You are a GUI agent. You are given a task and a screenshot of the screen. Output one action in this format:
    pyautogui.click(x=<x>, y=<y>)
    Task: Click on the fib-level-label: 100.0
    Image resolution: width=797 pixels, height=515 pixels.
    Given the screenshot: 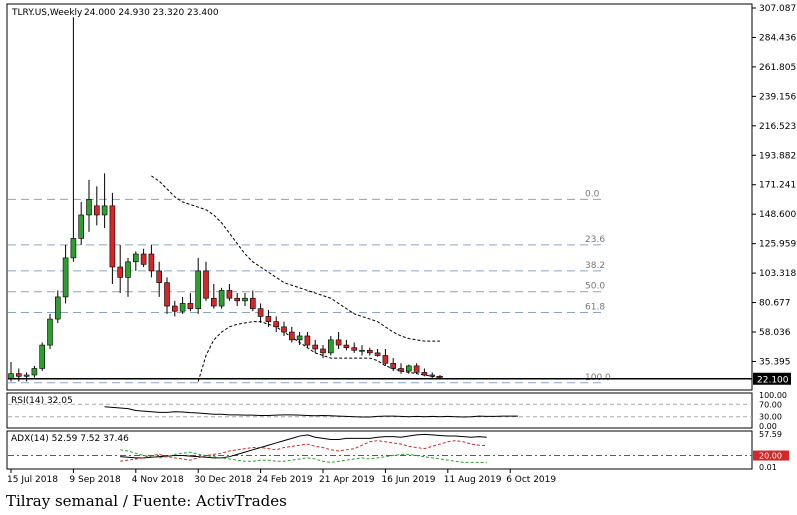 What is the action you would take?
    pyautogui.click(x=598, y=378)
    